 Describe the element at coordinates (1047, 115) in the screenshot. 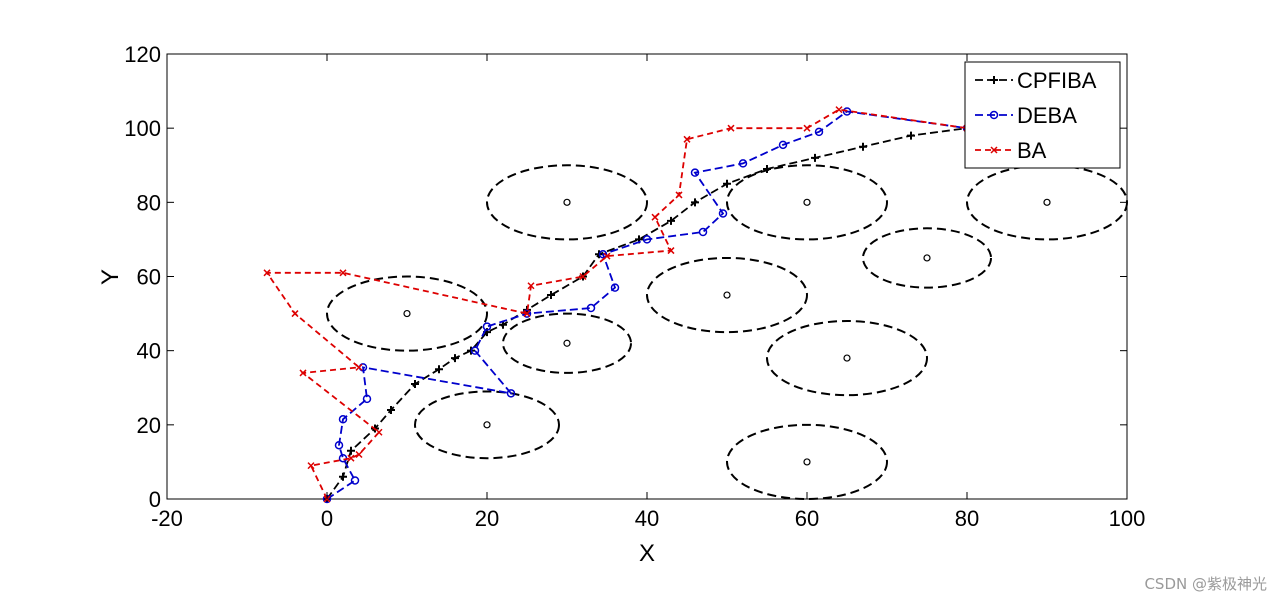

I see `legend-label-deba: DEBA` at that location.